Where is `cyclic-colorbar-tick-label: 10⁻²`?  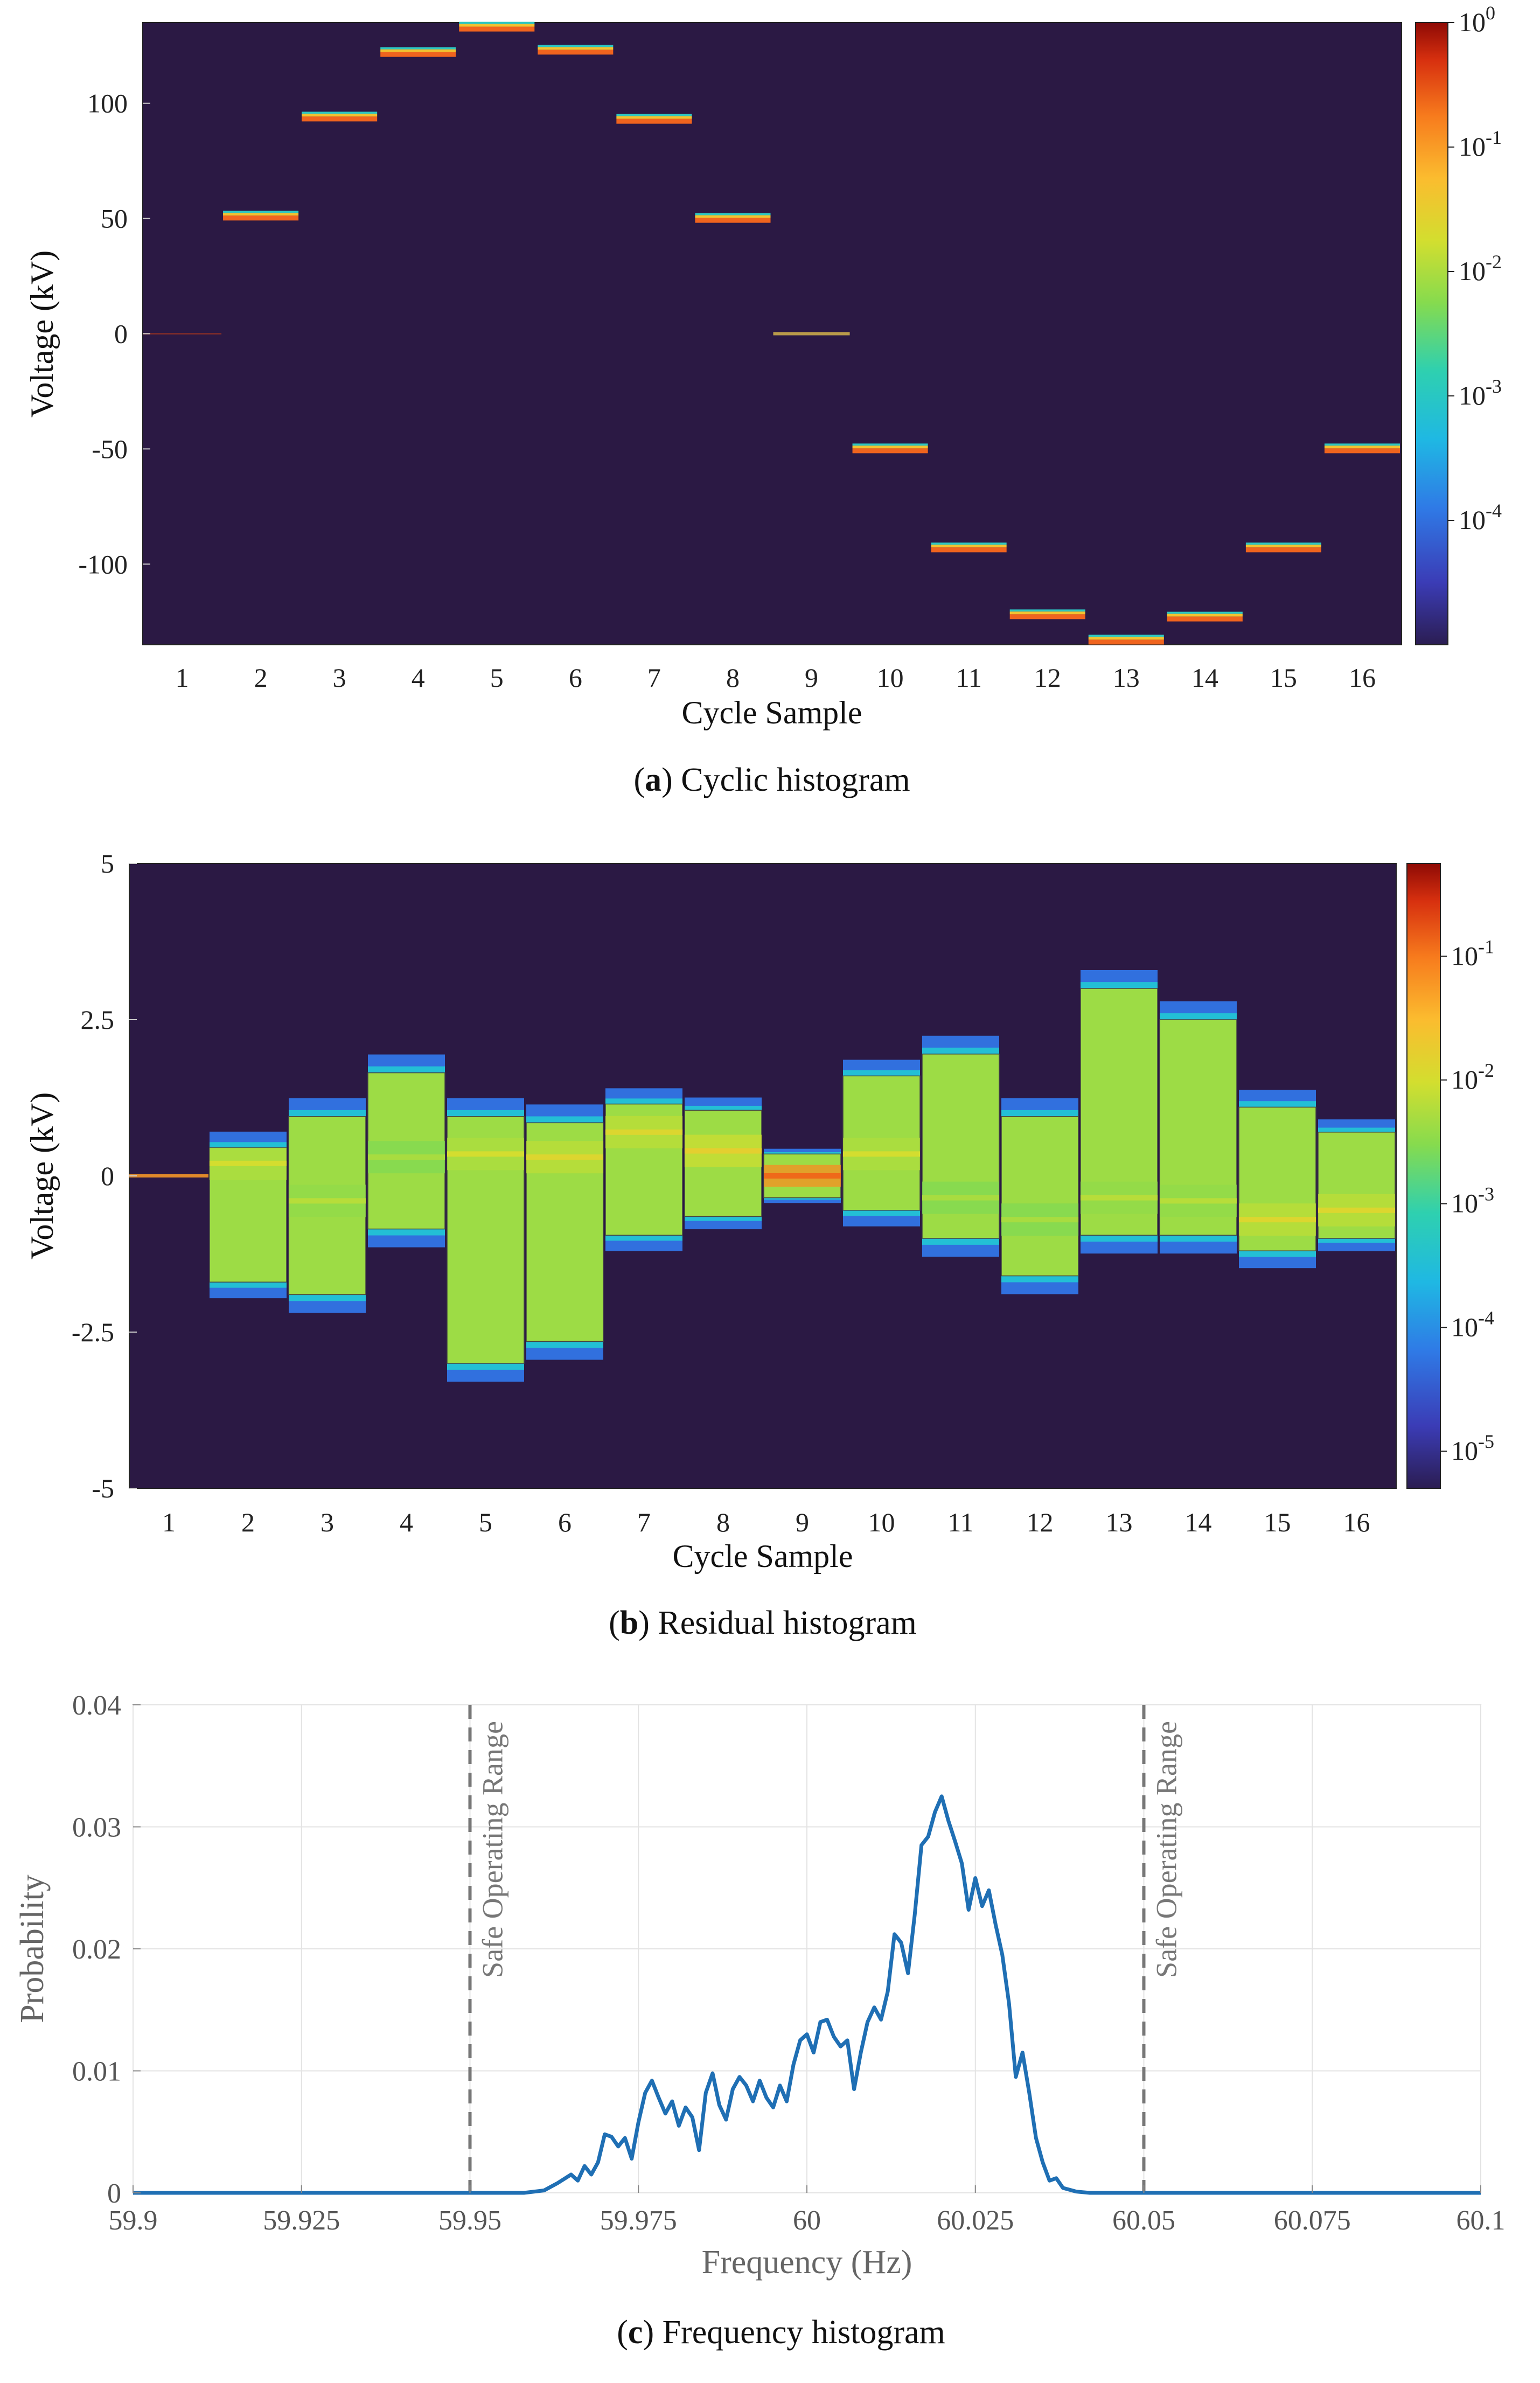 cyclic-colorbar-tick-label: 10⁻² is located at coordinates (1480, 268).